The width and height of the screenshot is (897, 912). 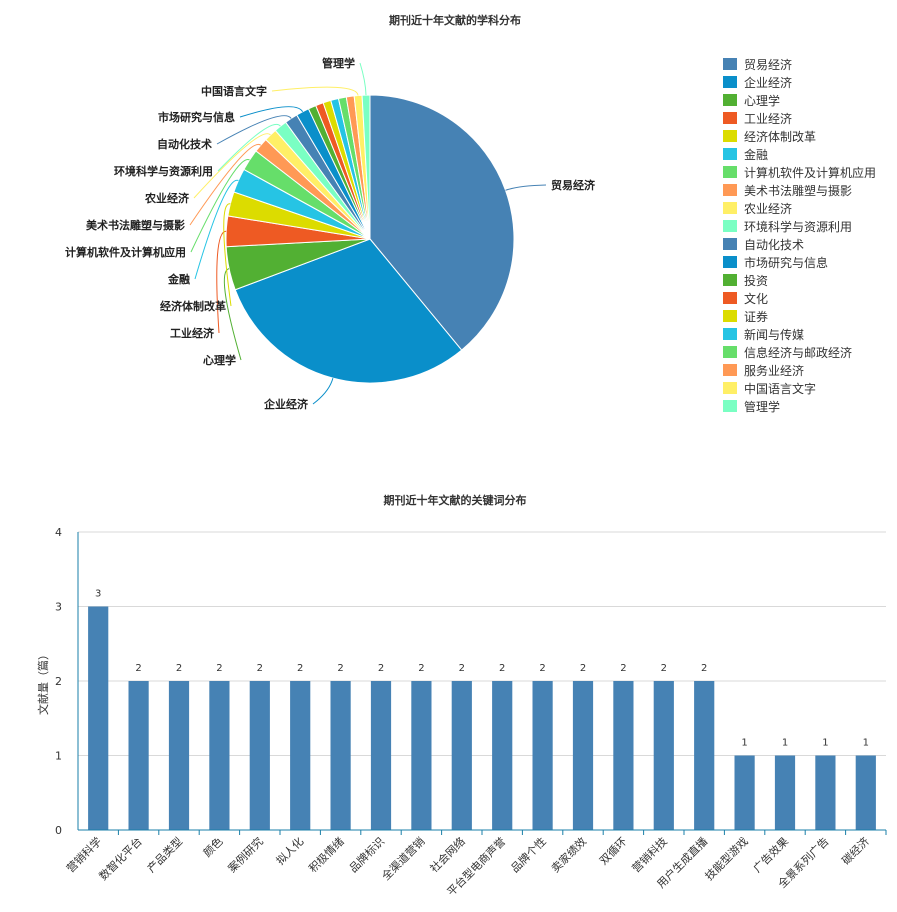 I want to click on legend-label-6: 金融, so click(x=756, y=154).